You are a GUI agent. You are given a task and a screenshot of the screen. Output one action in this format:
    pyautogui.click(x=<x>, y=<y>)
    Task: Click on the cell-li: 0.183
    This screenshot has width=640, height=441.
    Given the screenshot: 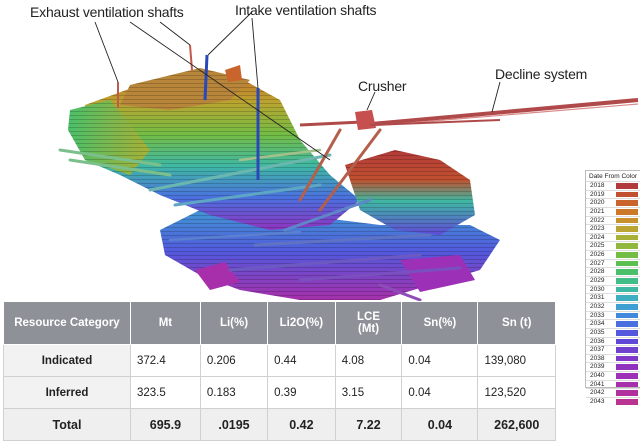 What is the action you would take?
    pyautogui.click(x=234, y=392)
    